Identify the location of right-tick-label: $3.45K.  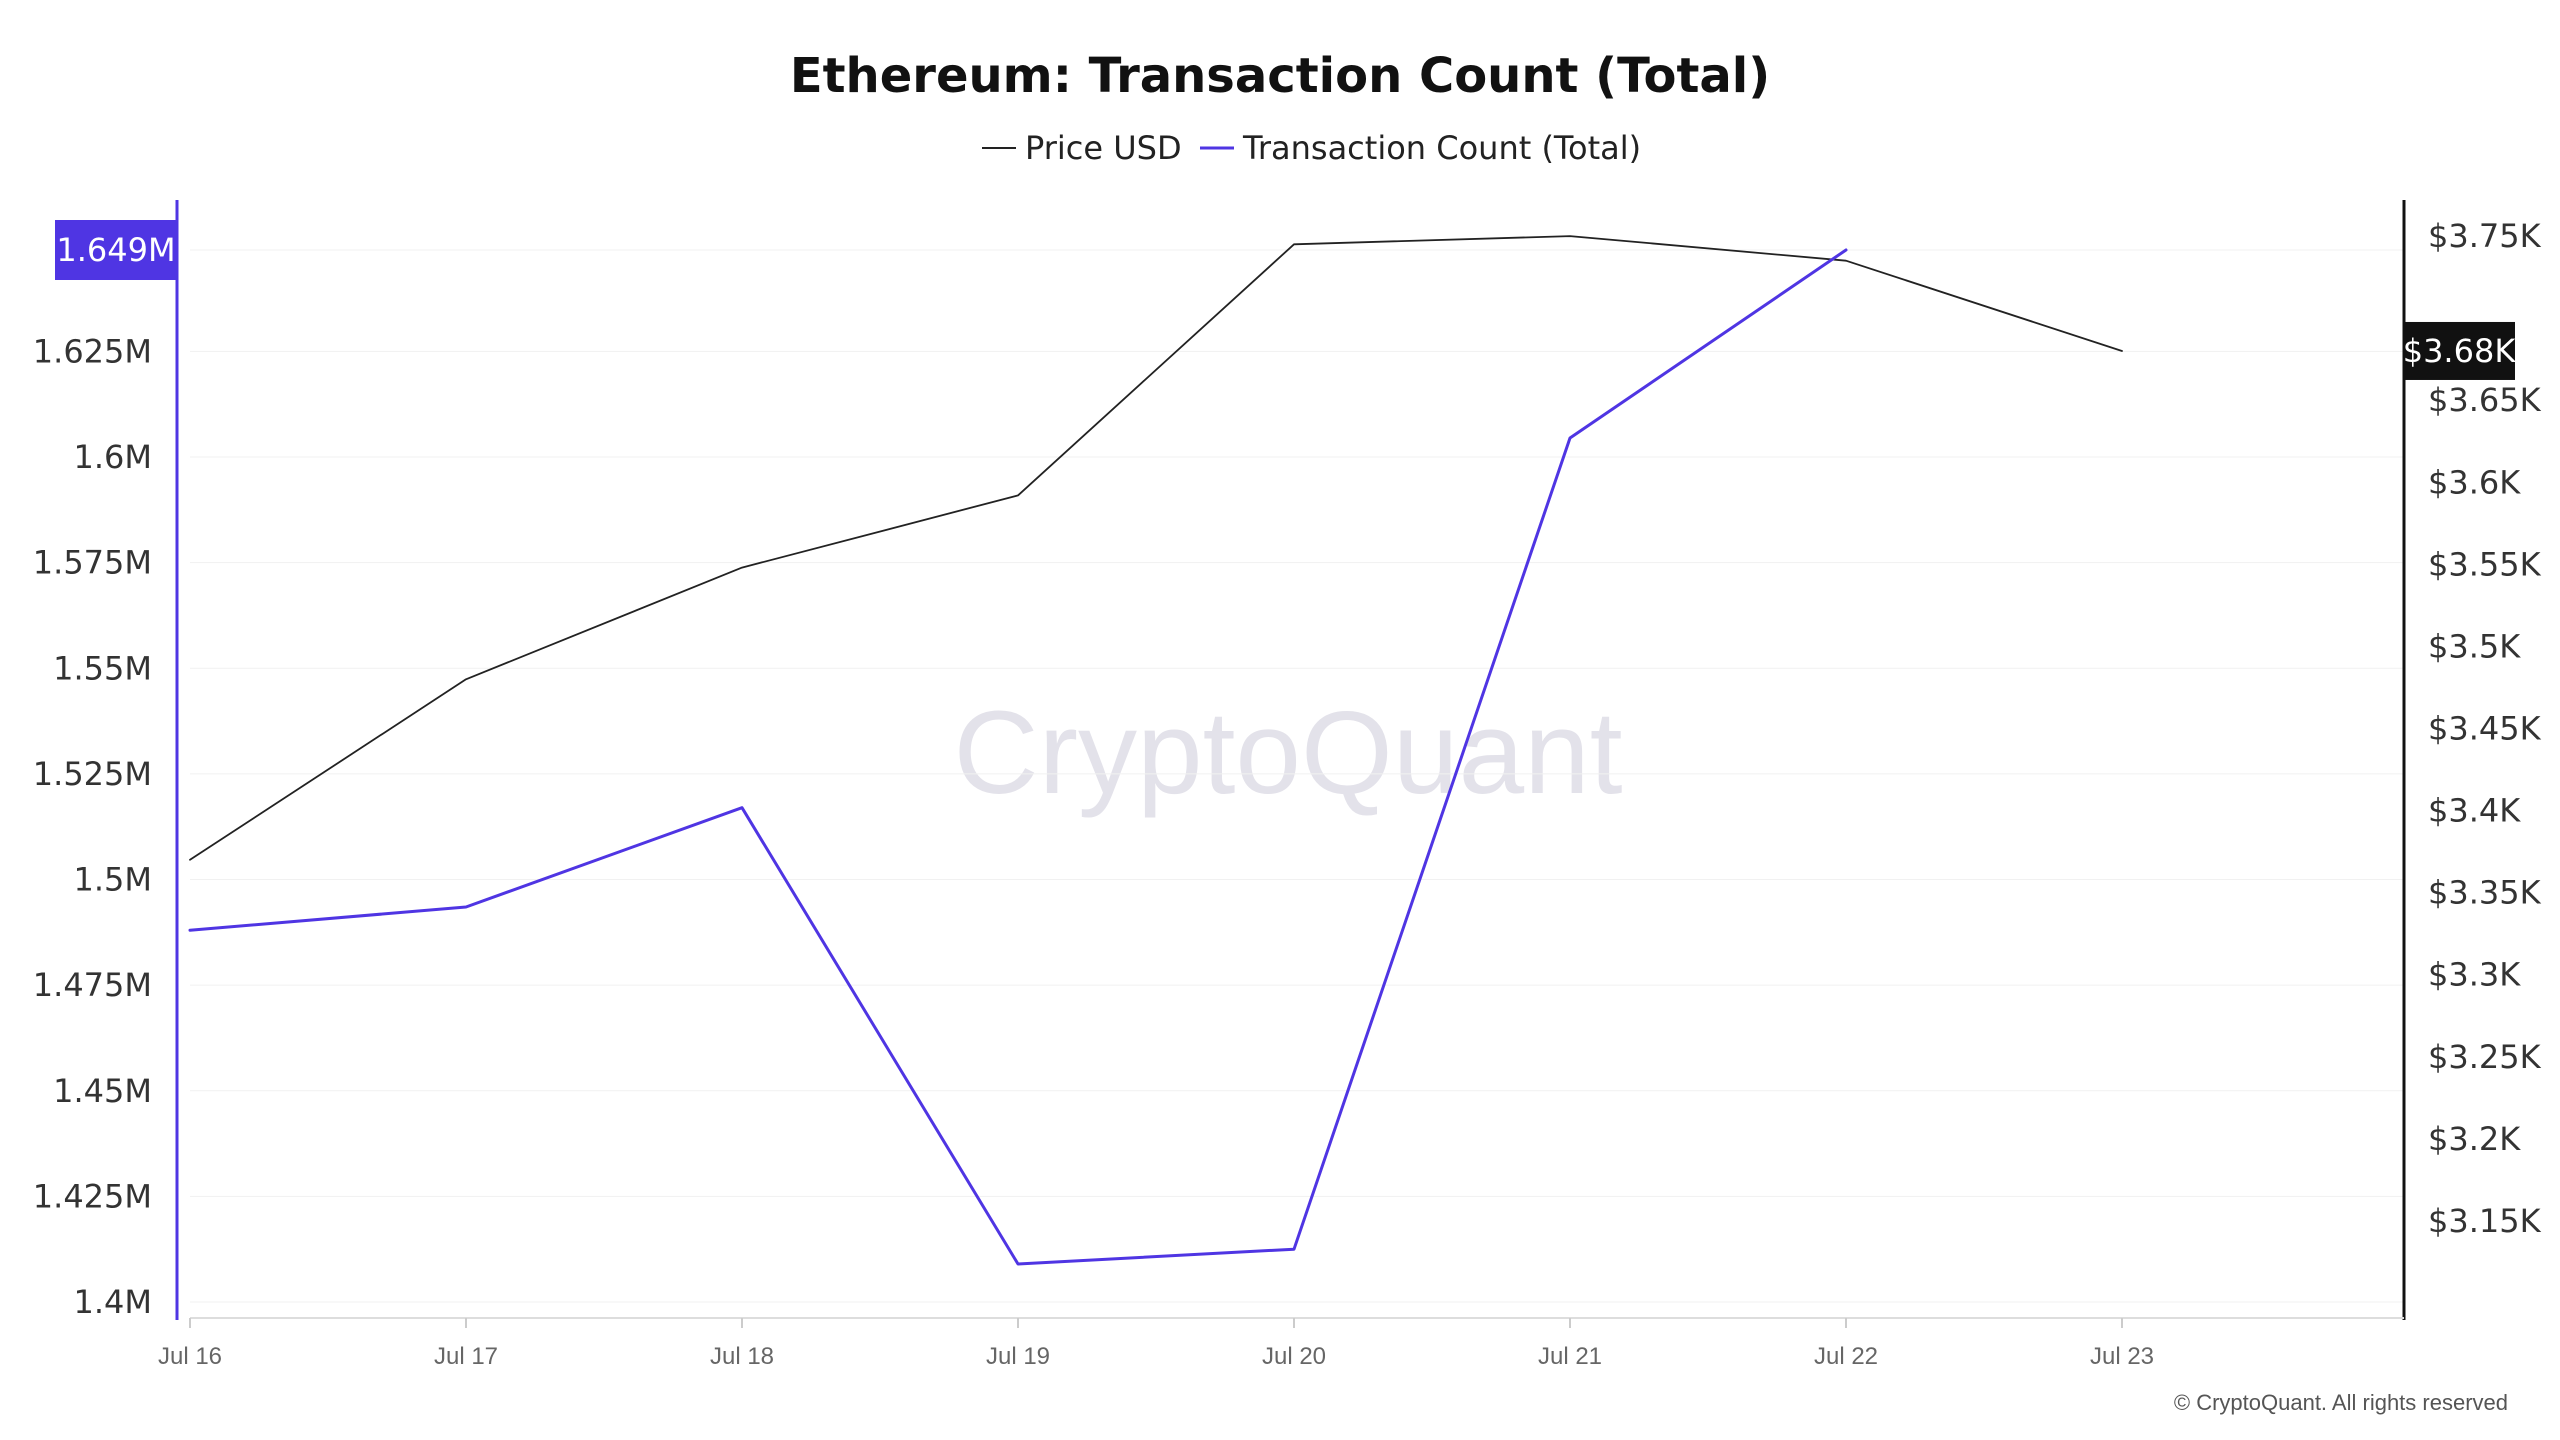
(2485, 729).